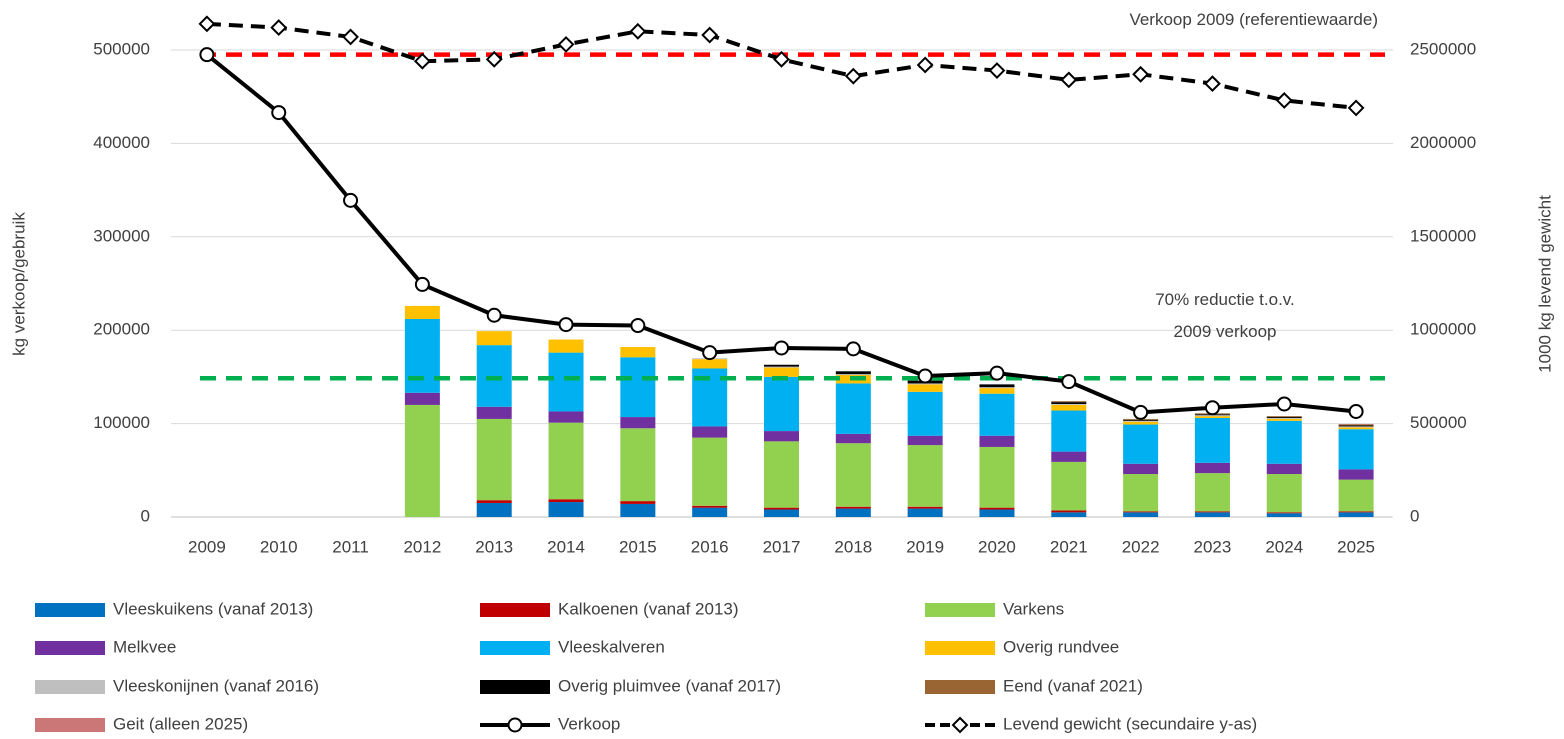  I want to click on x-tick-label: 2021, so click(1069, 546).